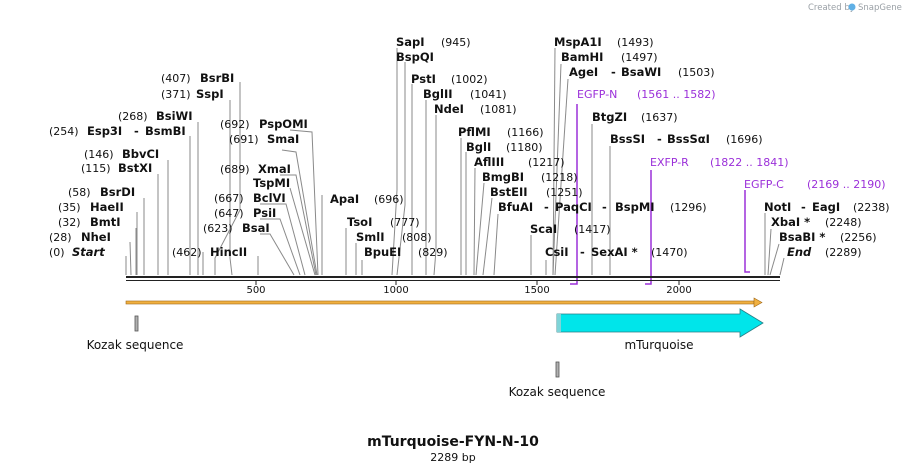 The height and width of the screenshot is (473, 906). Describe the element at coordinates (827, 207) in the screenshot. I see `svg-text:NotI-EagI(2238): NotI - EagI (2238)` at that location.